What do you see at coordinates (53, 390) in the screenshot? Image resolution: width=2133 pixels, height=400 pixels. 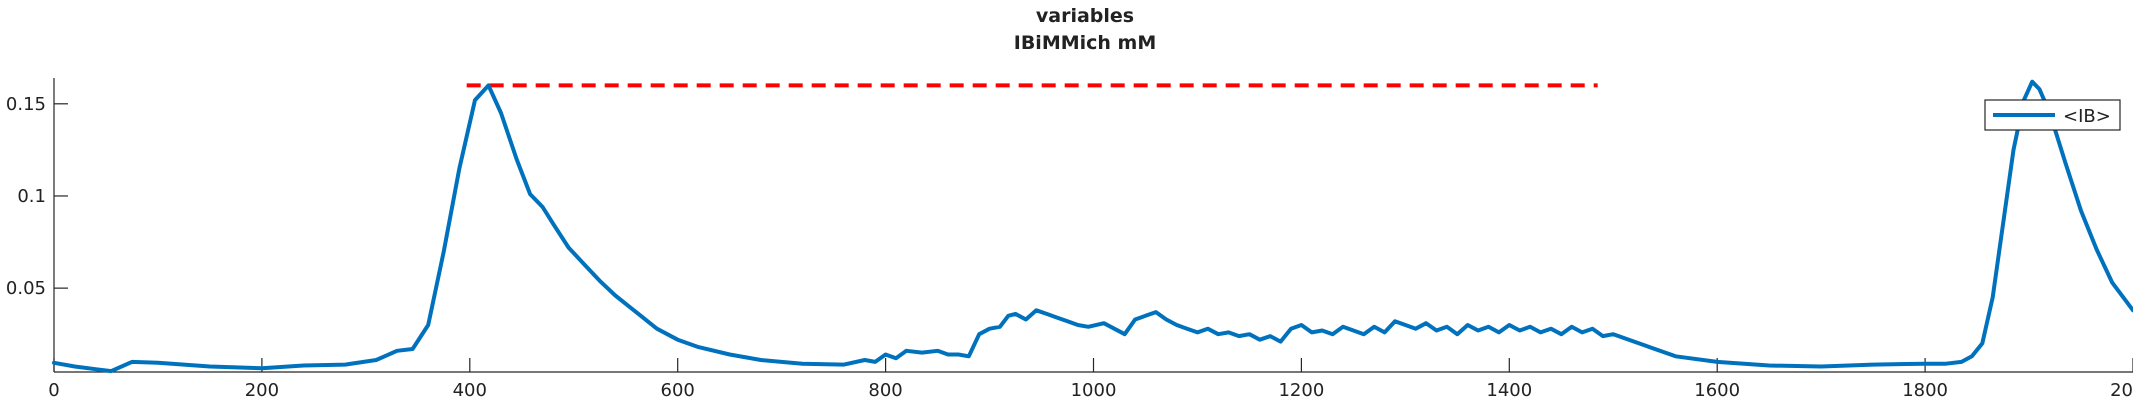 I see `x-tick-label: 0` at bounding box center [53, 390].